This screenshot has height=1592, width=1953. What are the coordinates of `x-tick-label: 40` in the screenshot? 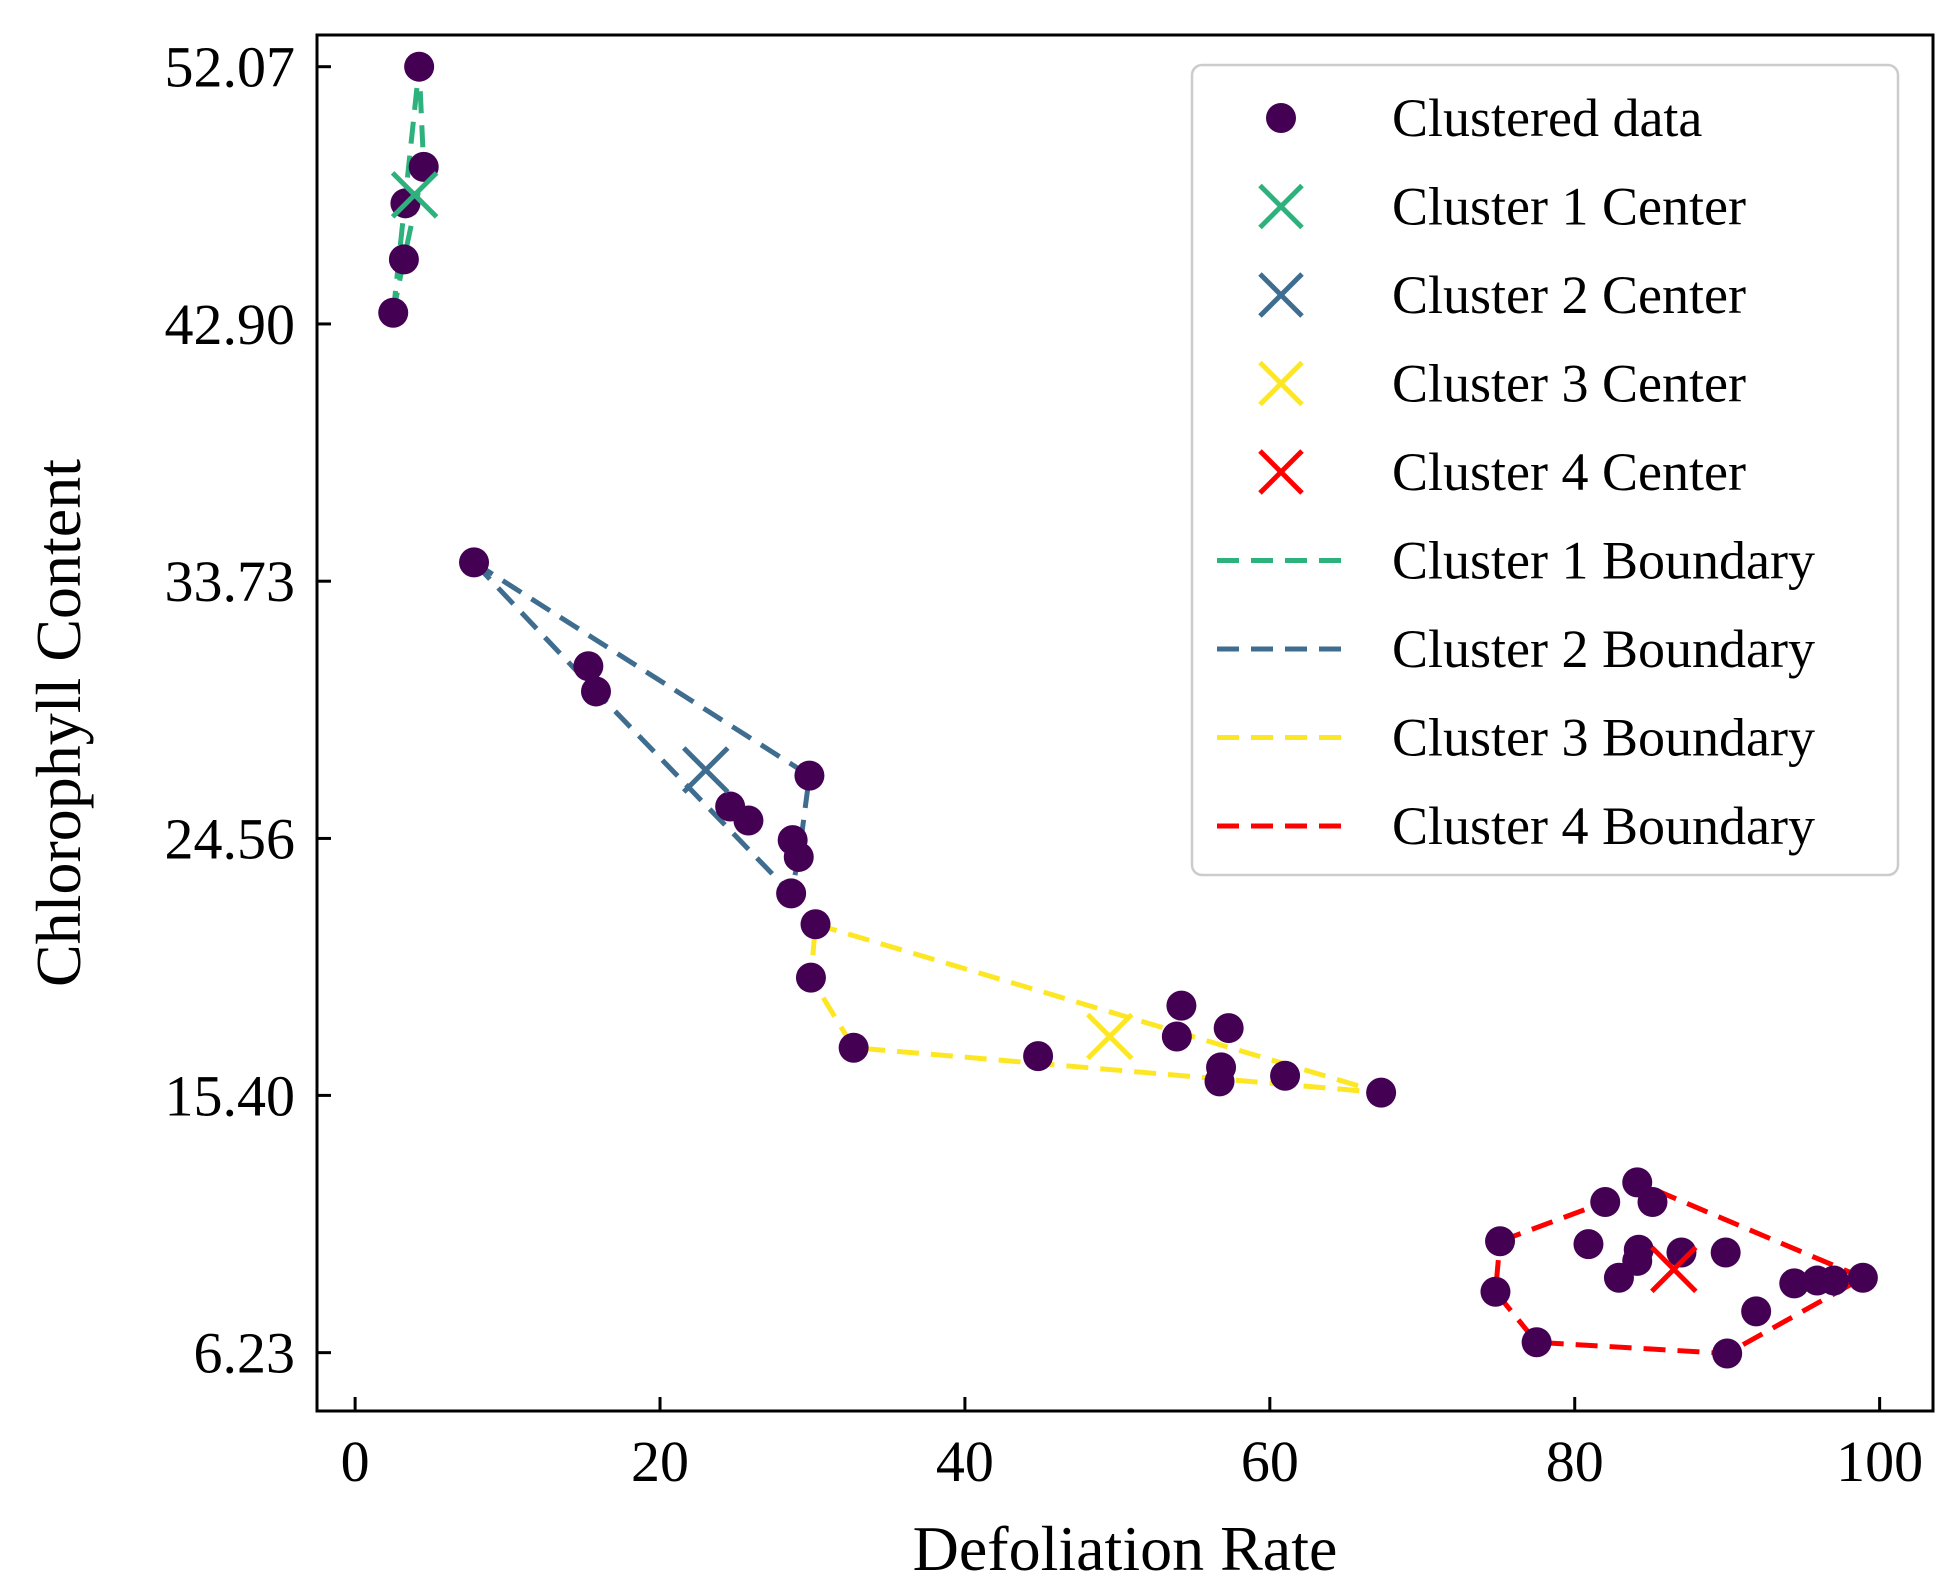 It's located at (965, 1461).